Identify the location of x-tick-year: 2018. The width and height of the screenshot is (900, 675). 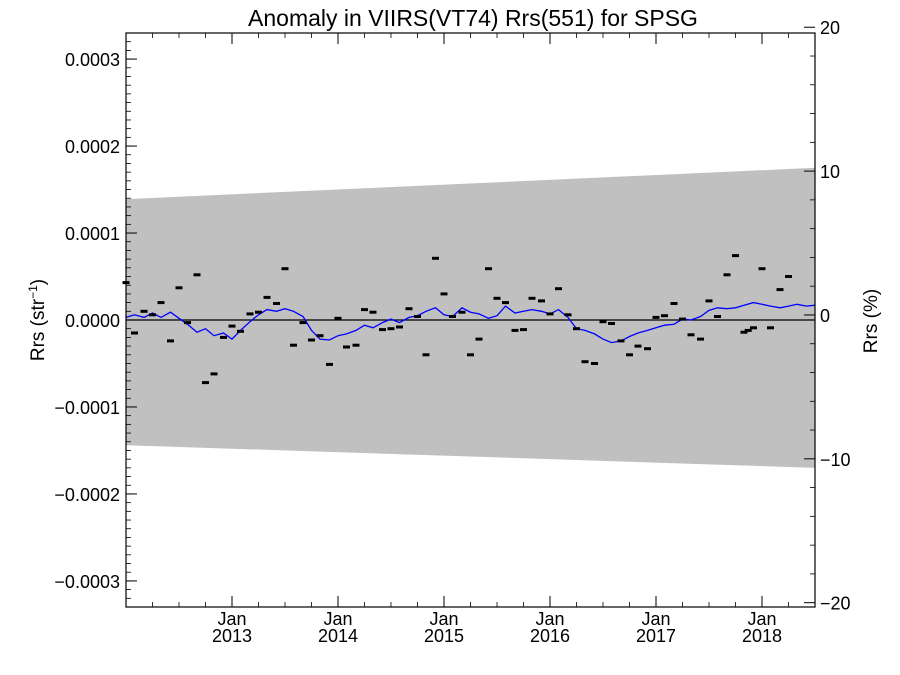
(762, 636).